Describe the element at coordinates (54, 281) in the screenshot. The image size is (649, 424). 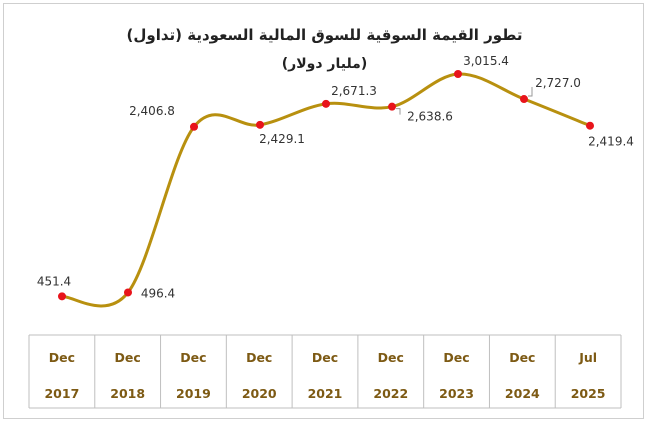
I see `data-label: 451.4` at that location.